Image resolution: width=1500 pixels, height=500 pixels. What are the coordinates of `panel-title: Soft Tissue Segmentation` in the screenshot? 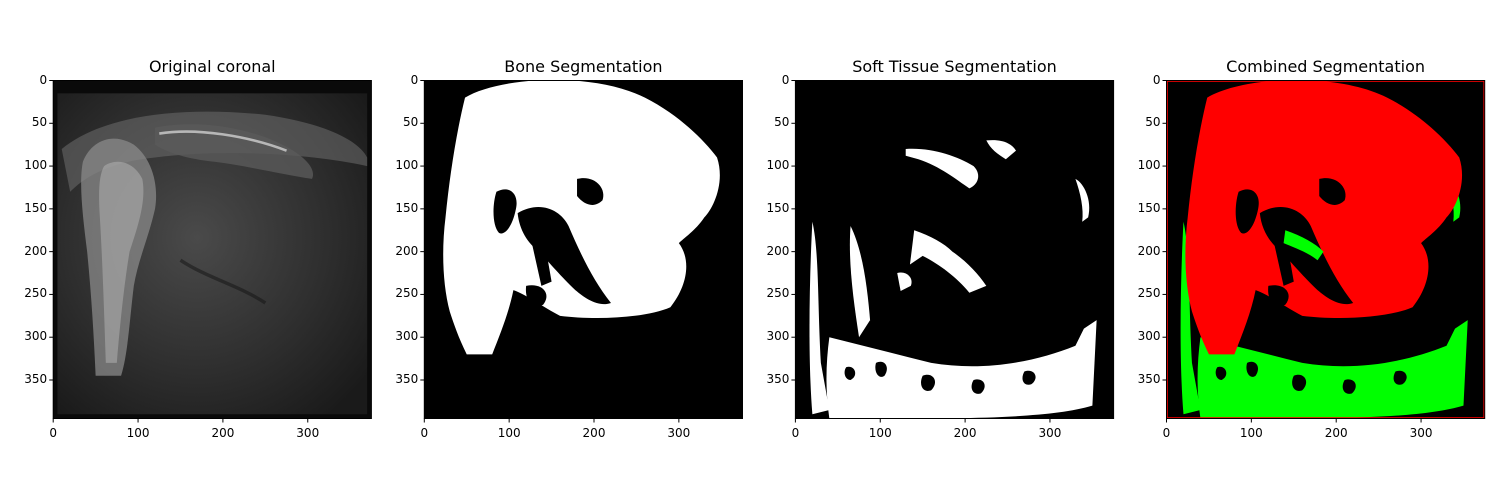 It's located at (954, 66).